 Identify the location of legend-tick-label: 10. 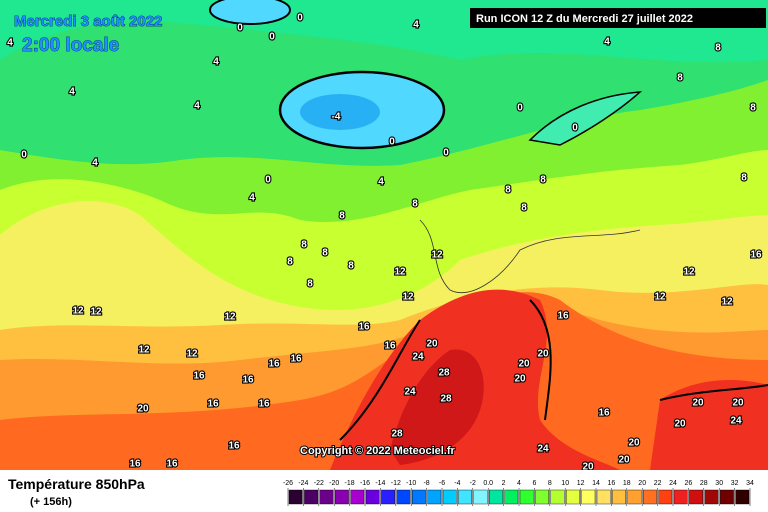
(565, 483).